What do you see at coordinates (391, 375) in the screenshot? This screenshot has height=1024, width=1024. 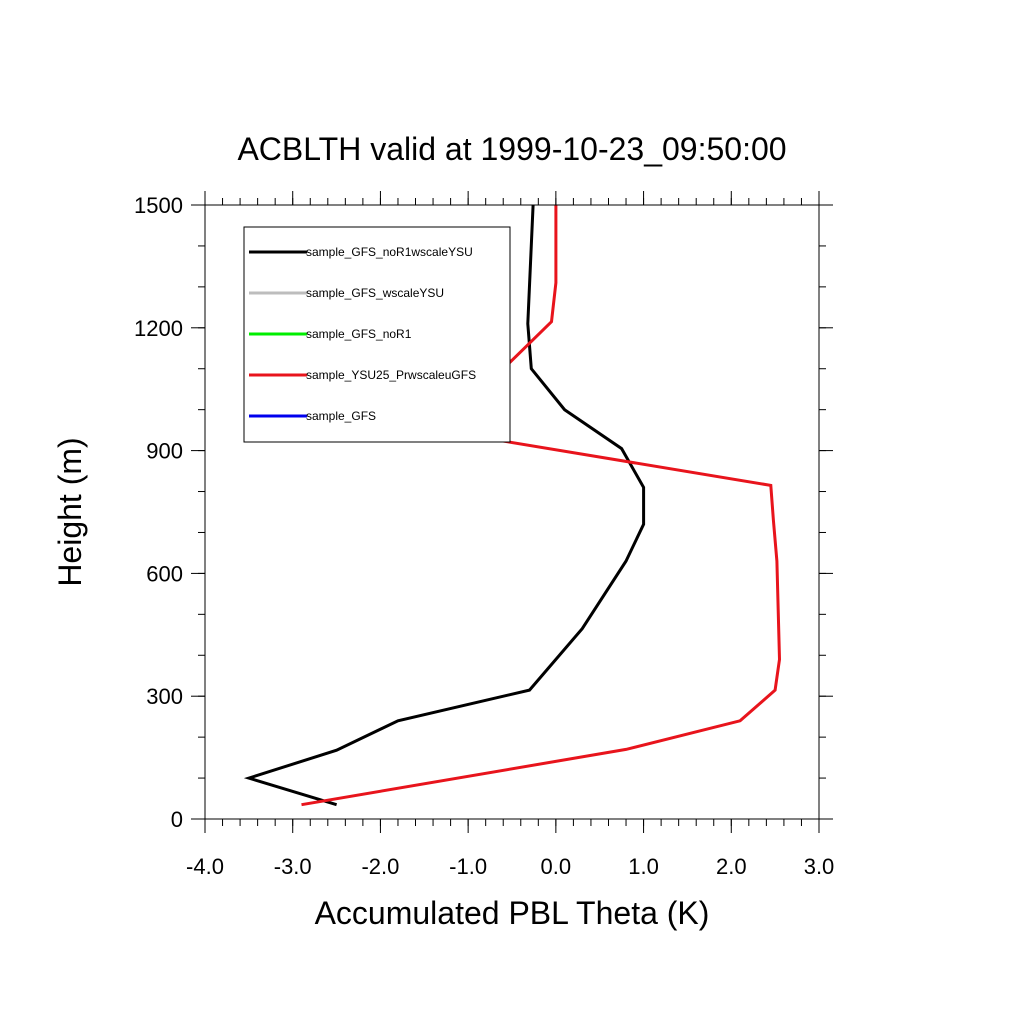 I see `legend-label: sample_YSU25_PrwscaleuGFS` at bounding box center [391, 375].